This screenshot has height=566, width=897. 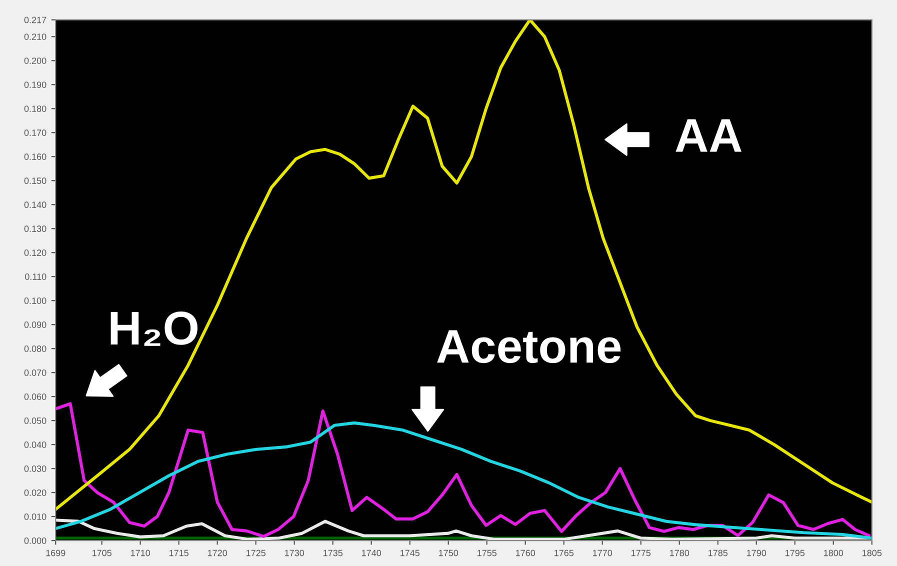 What do you see at coordinates (56, 553) in the screenshot?
I see `x-tick-label: 1699` at bounding box center [56, 553].